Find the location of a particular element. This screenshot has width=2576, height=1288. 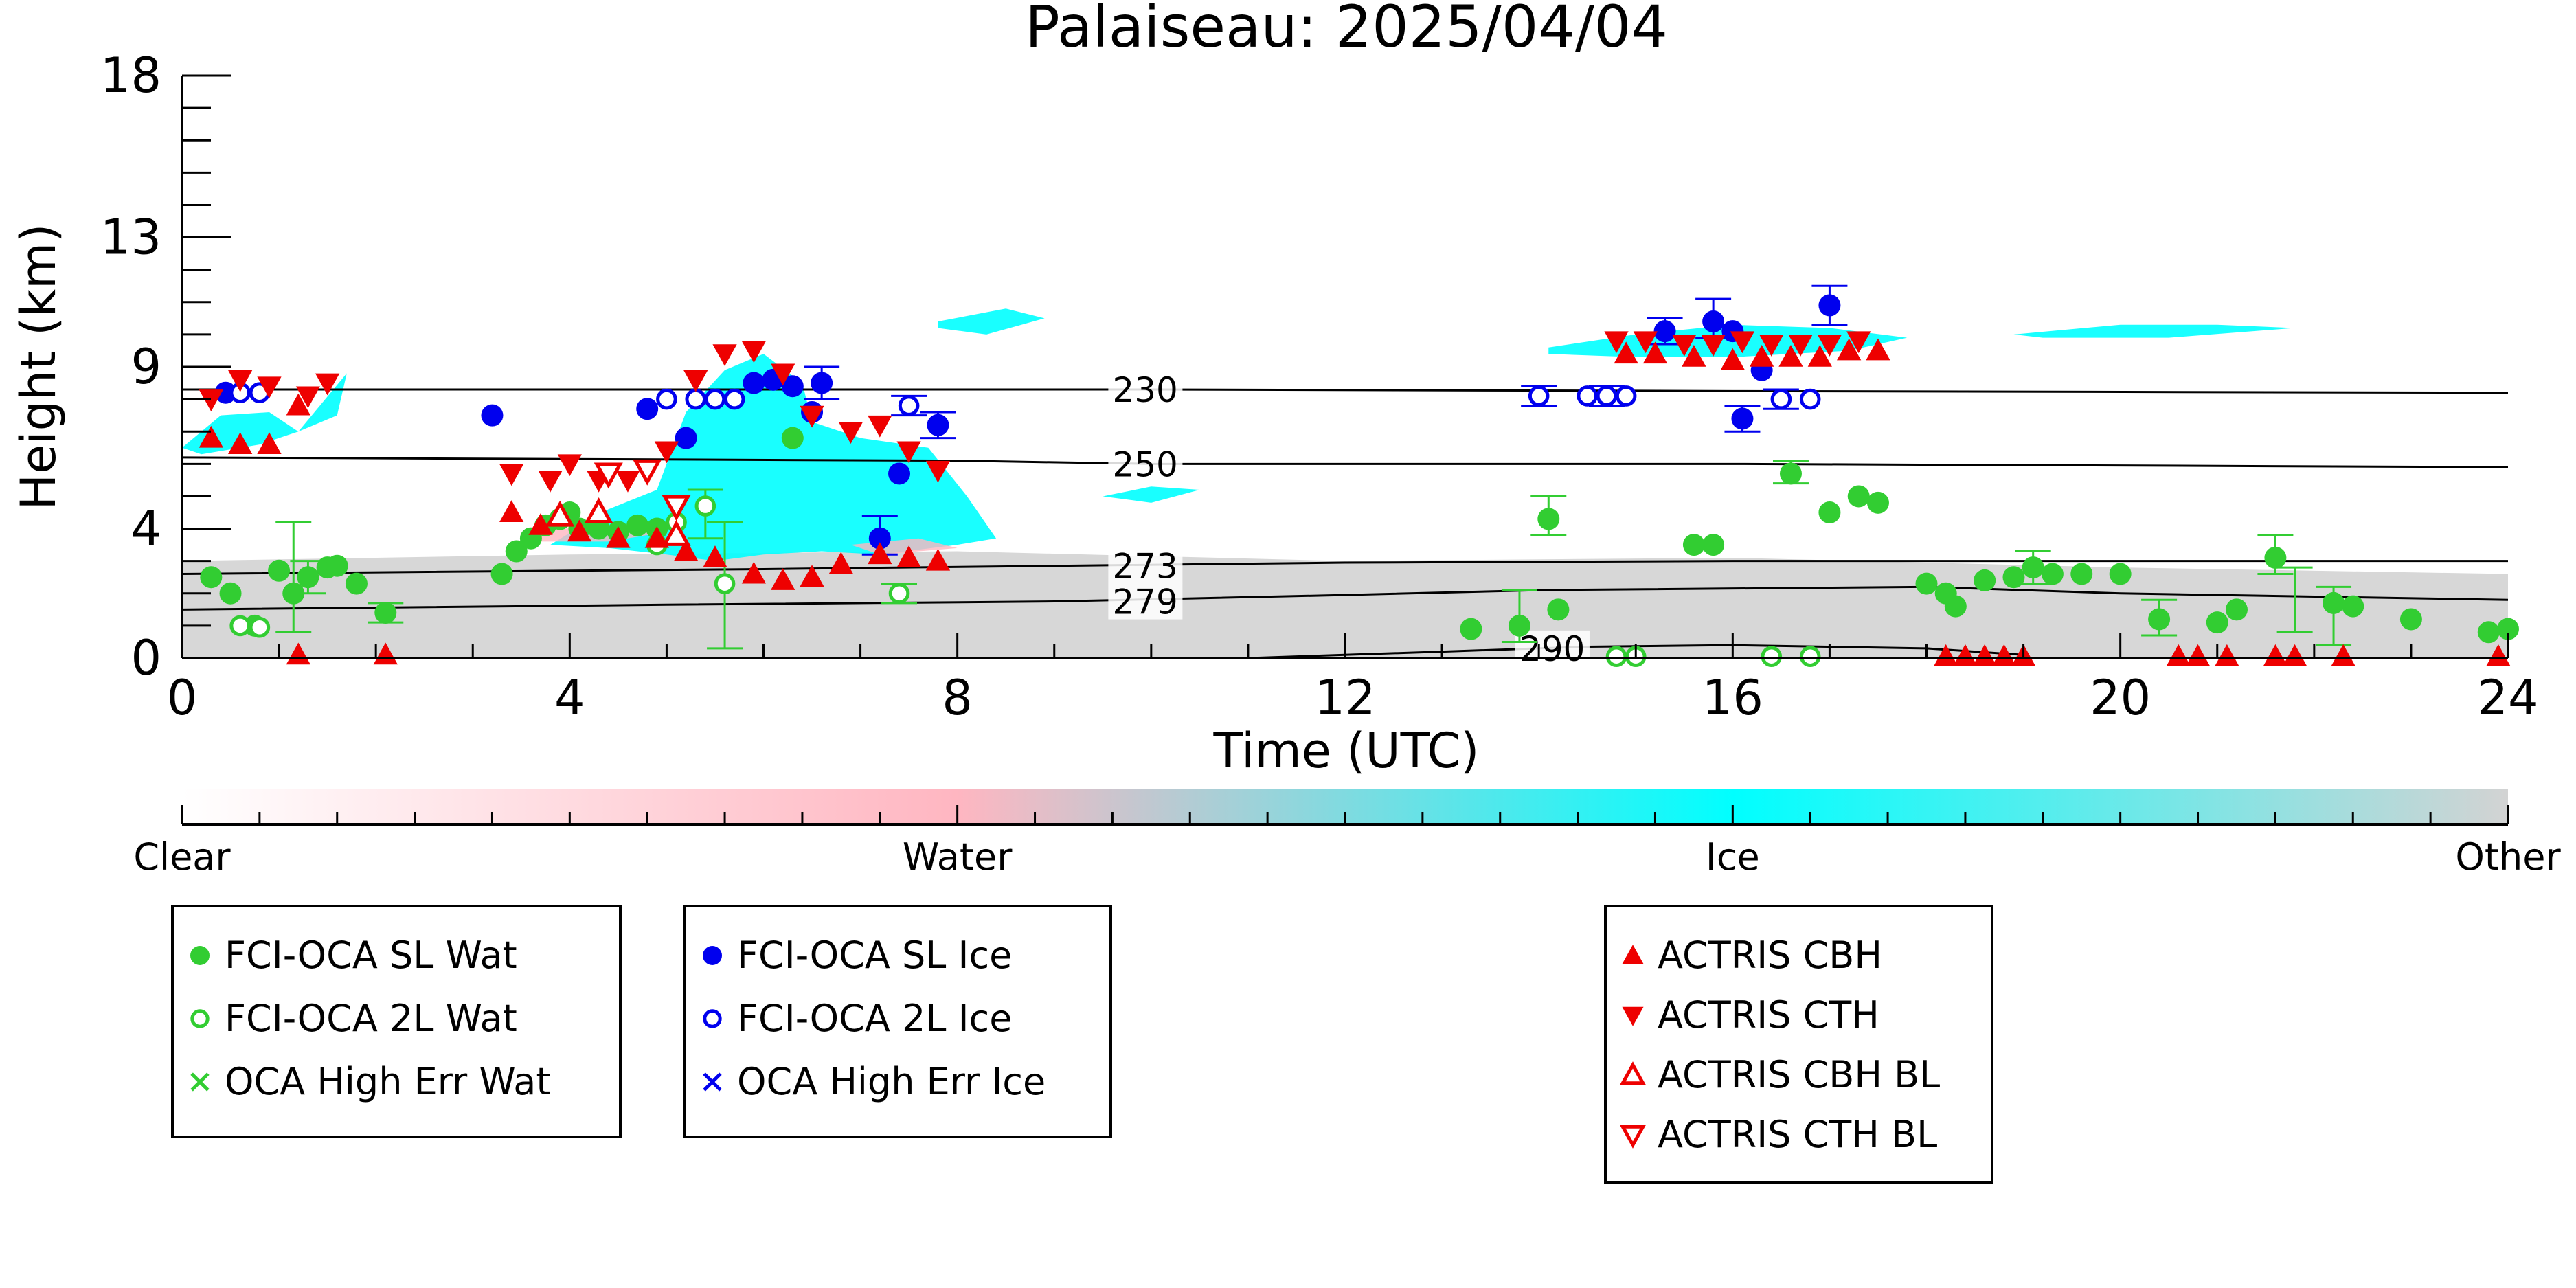

legend-label-fci-oca-sl-wat: FCI-OCA SL Wat is located at coordinates (371, 955).